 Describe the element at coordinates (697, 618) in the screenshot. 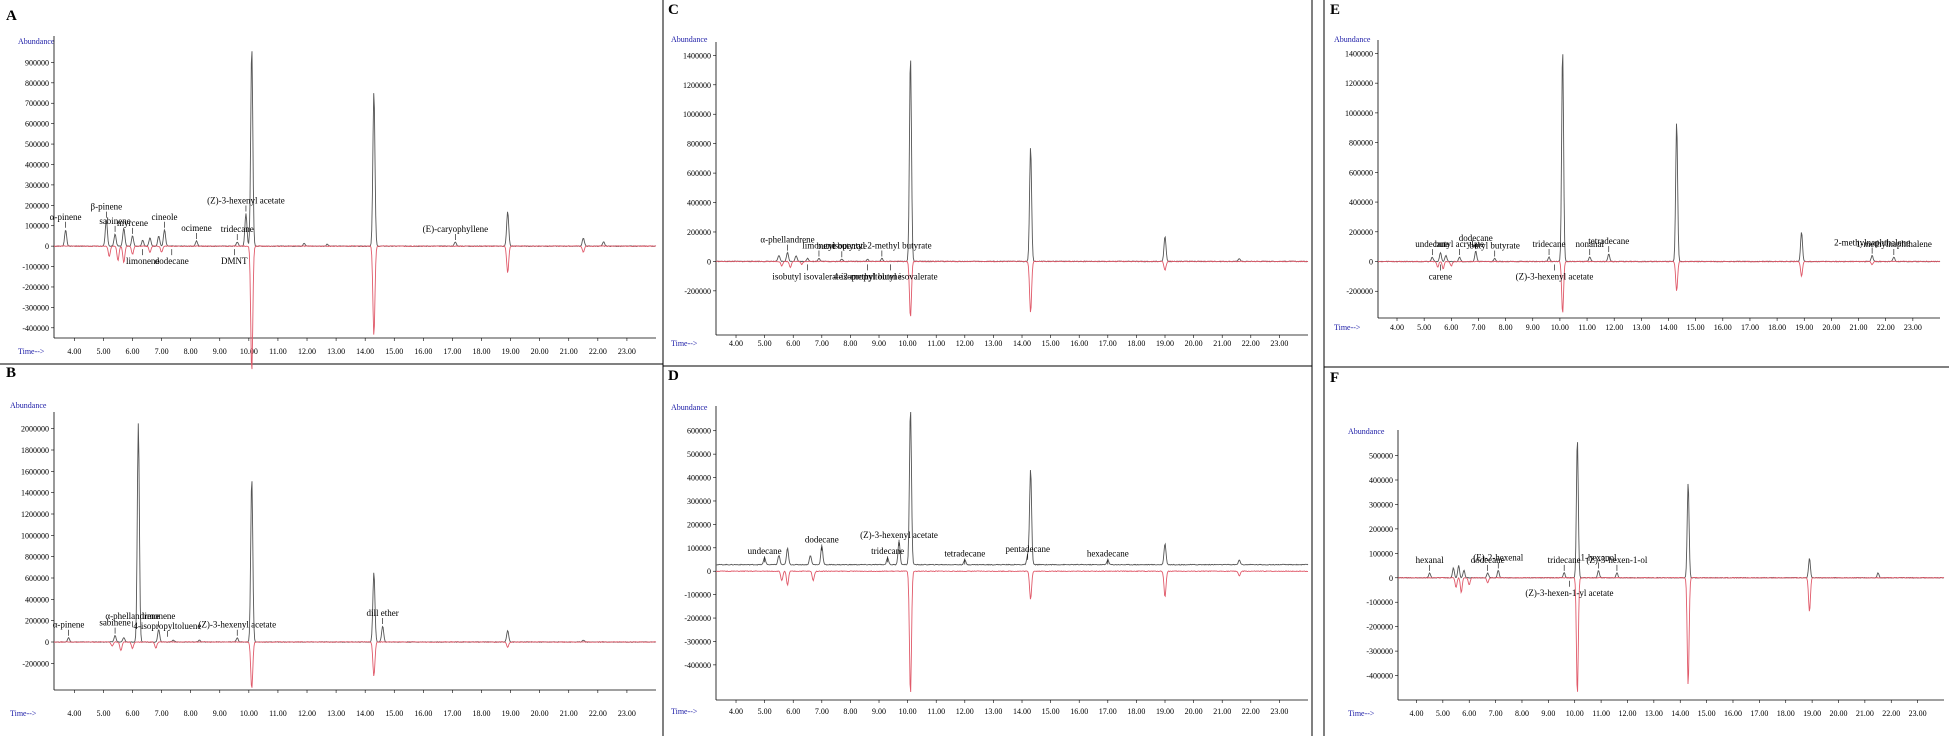

I see `y-tick-label: -200000` at that location.